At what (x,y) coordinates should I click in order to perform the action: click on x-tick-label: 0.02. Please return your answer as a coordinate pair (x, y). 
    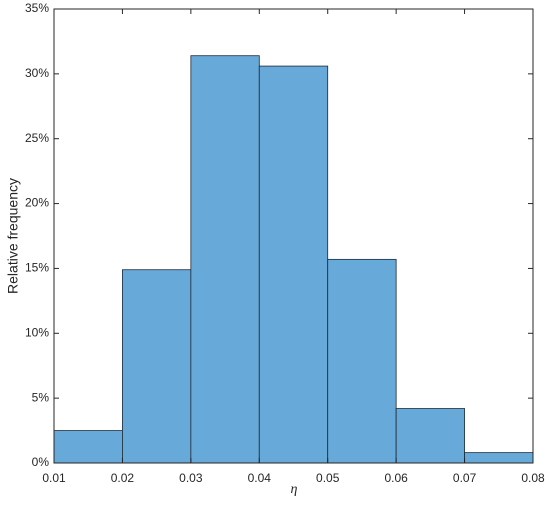
    Looking at the image, I should click on (123, 478).